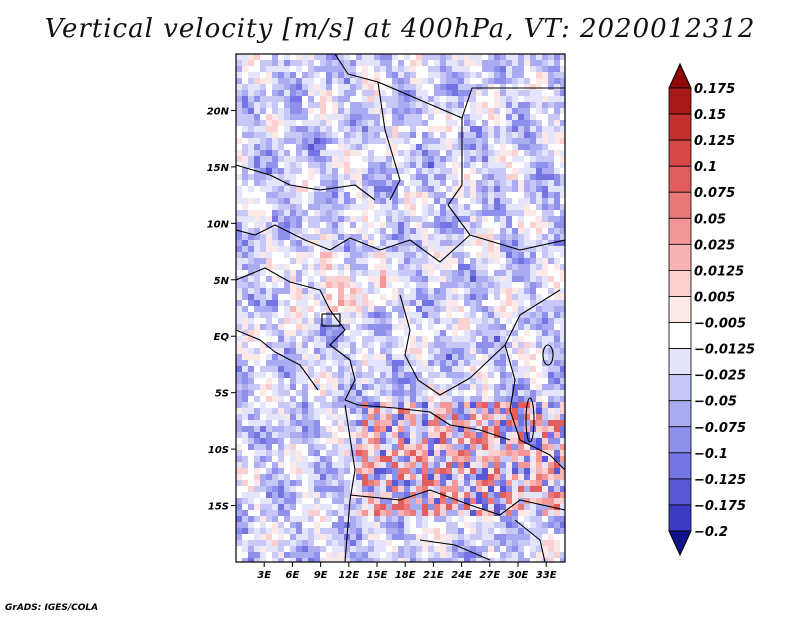 This screenshot has height=618, width=800. What do you see at coordinates (377, 575) in the screenshot?
I see `x-tick-label: 15E` at bounding box center [377, 575].